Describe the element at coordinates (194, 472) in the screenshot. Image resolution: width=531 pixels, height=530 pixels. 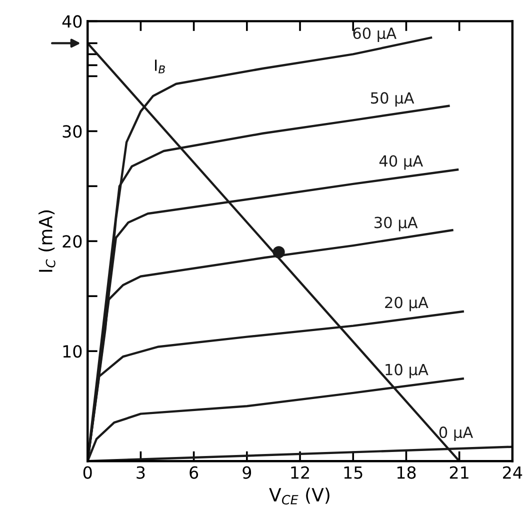
I see `x-tick-label: 6` at that location.